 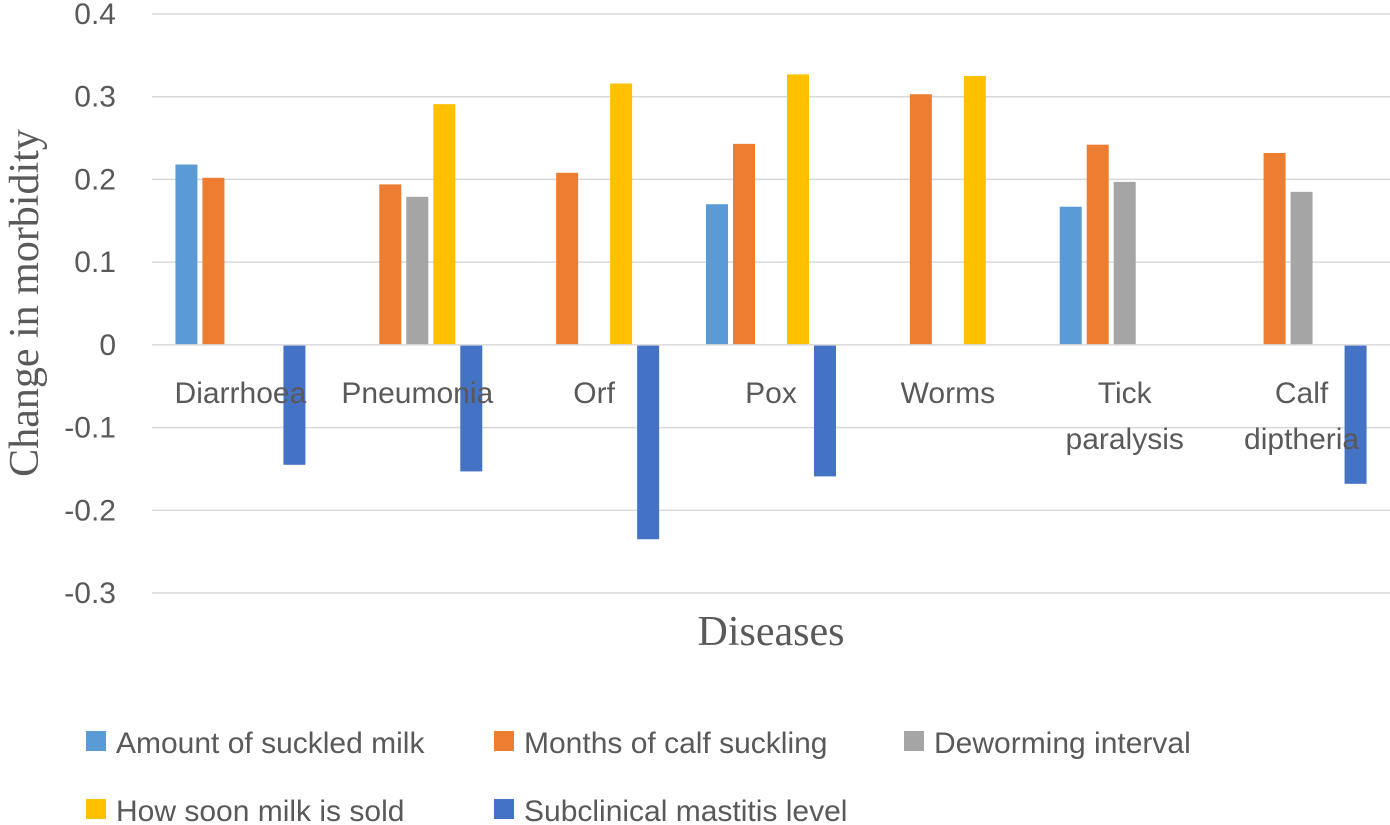 I want to click on category-label: Orf, so click(x=594, y=393).